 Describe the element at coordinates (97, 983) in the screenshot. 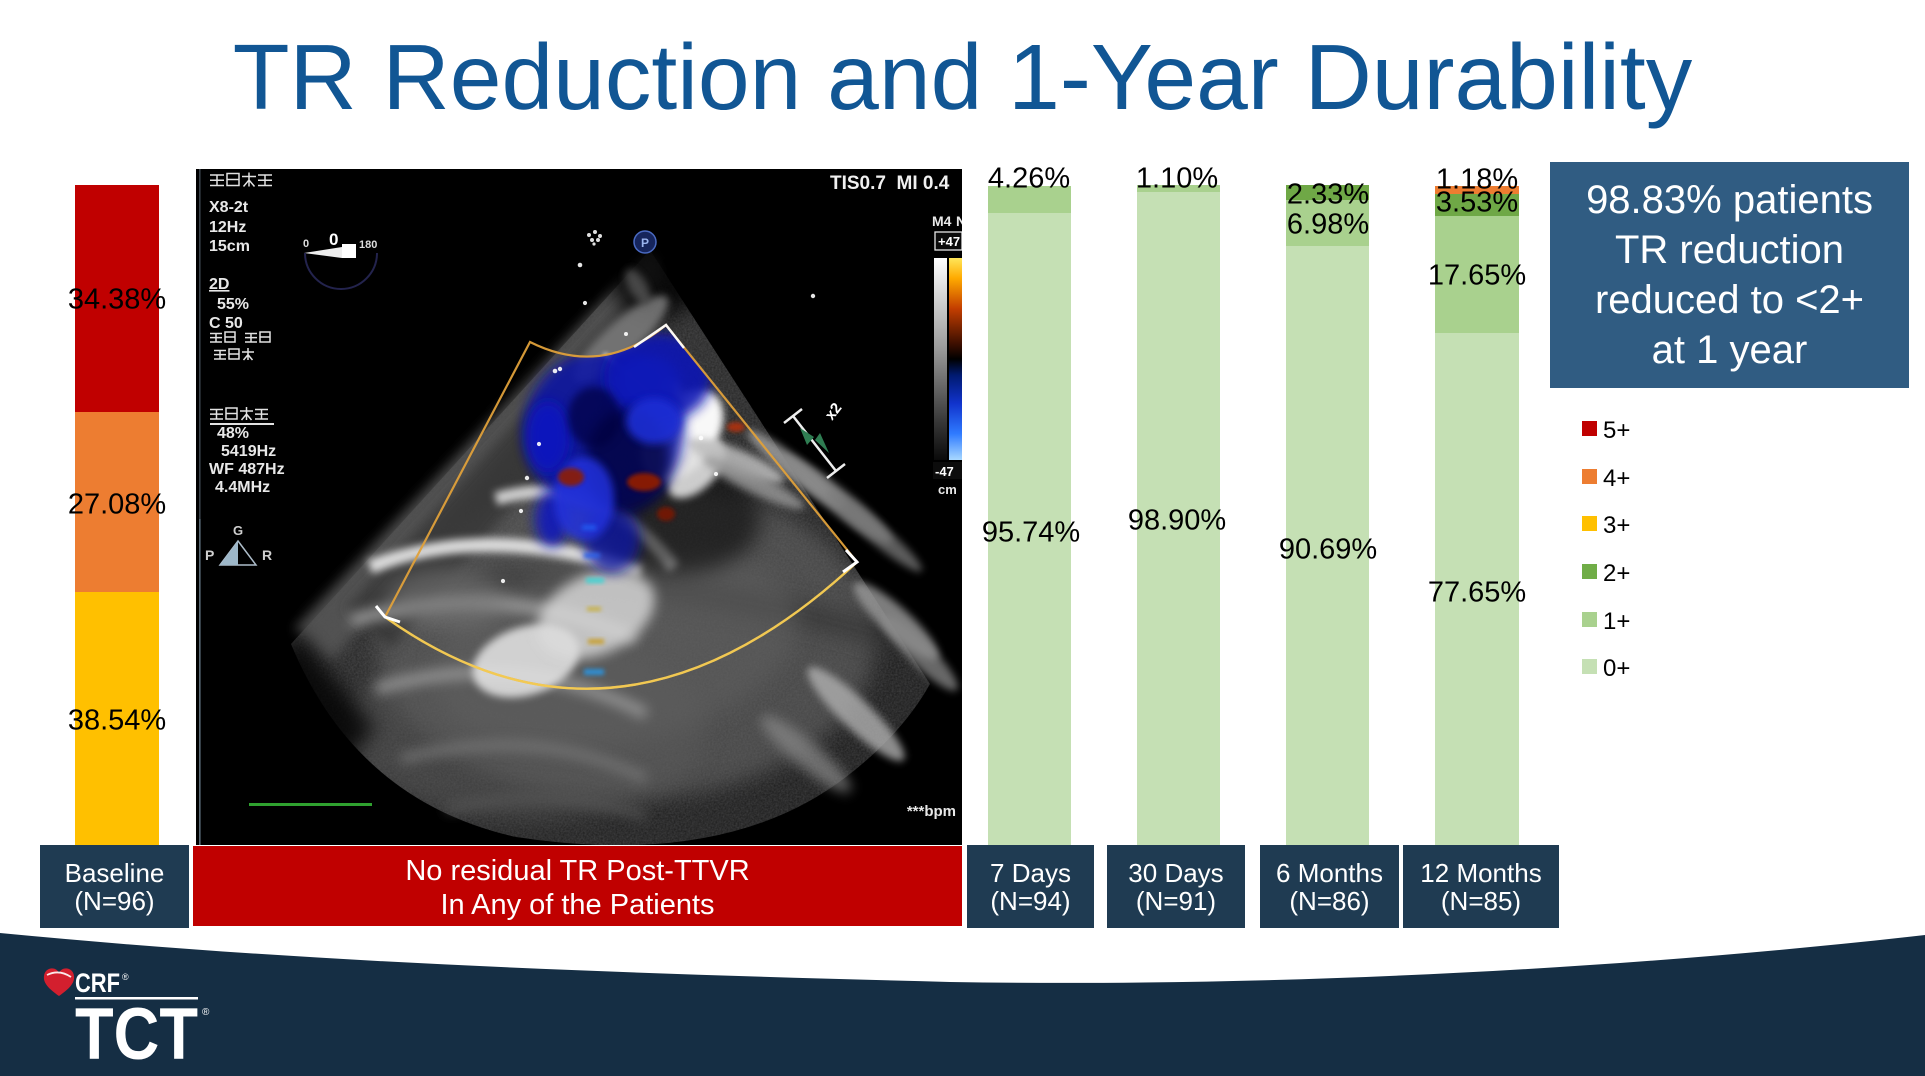

I see `svg-text: CRF` at that location.